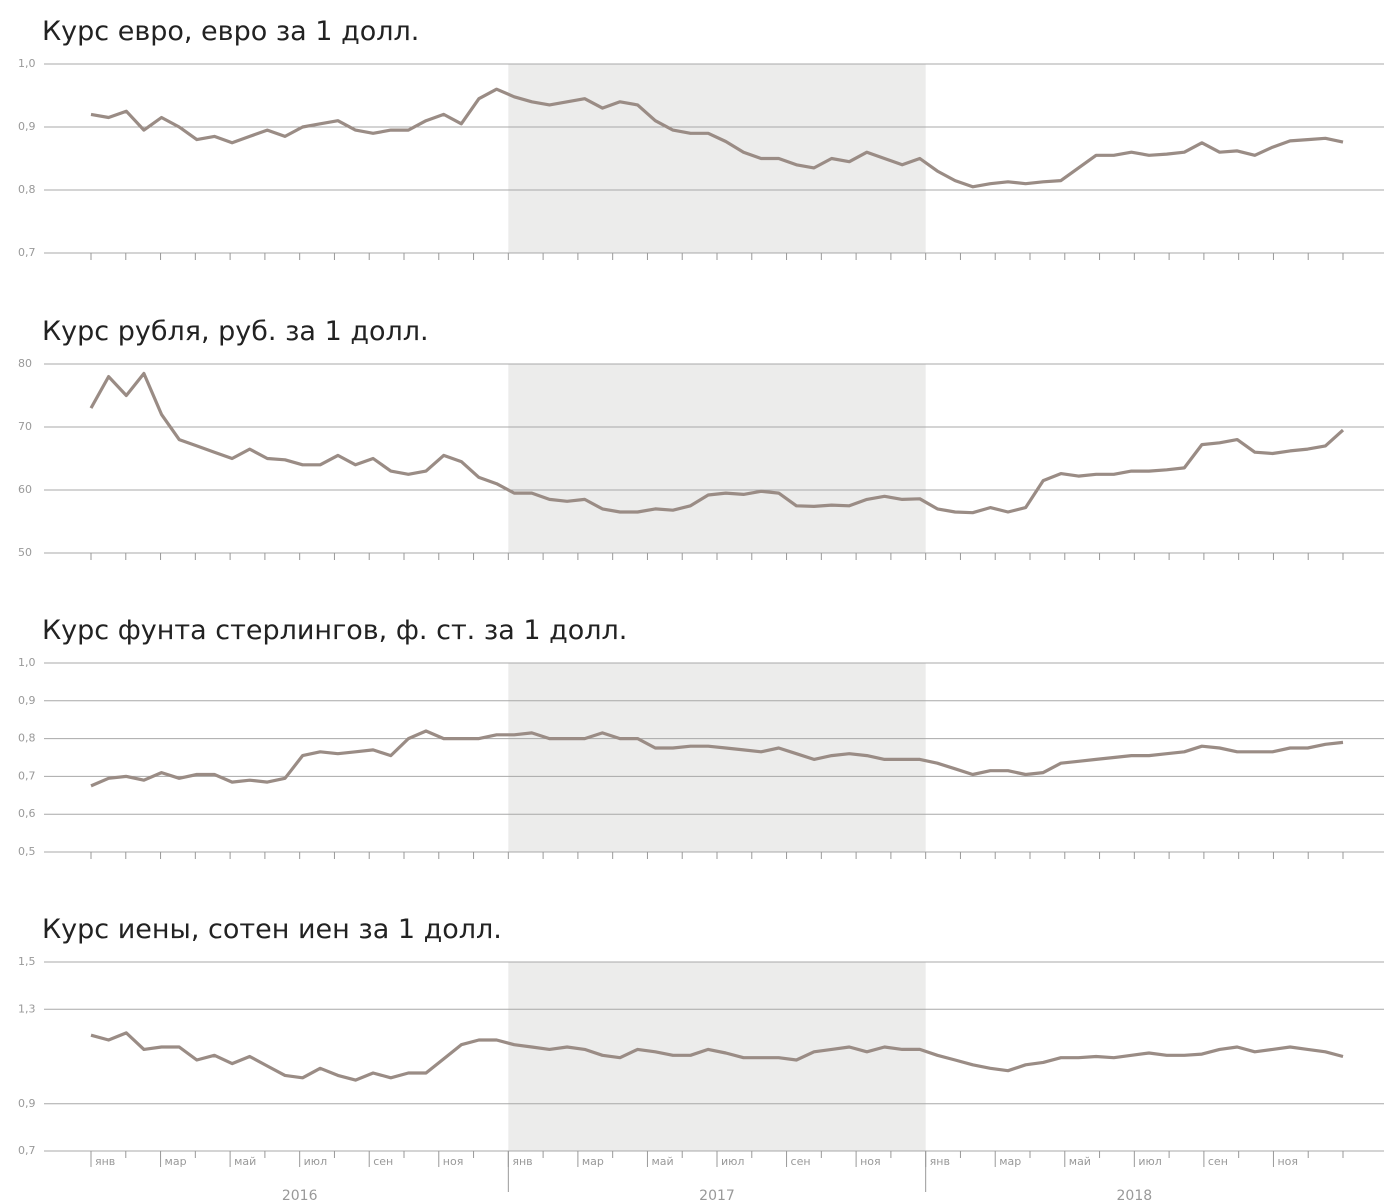  I want to click on year-label: 2016, so click(300, 1195).